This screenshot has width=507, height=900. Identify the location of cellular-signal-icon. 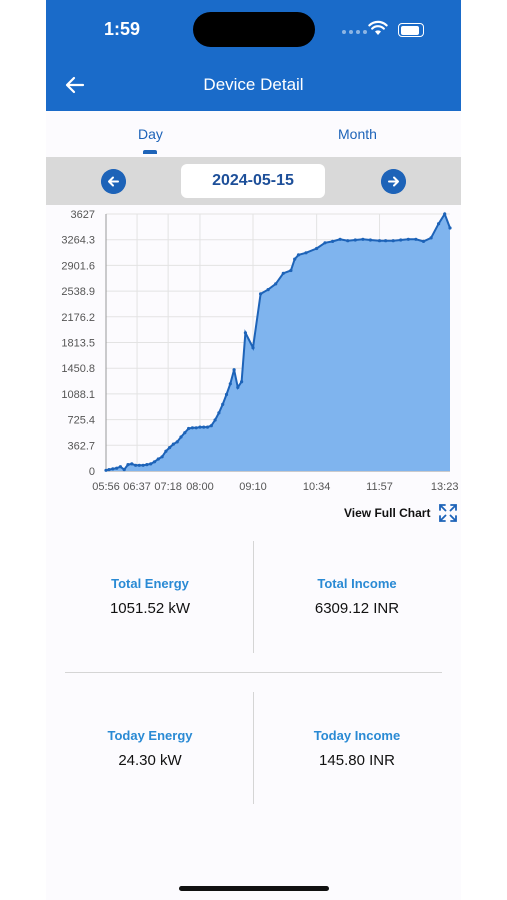
(354, 32).